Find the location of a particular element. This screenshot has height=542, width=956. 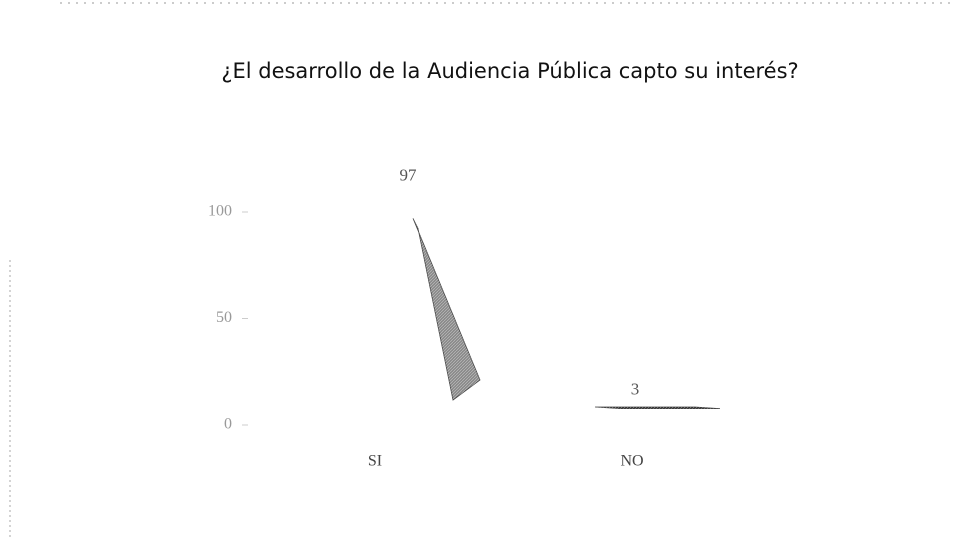

y-tick-label: 50 is located at coordinates (224, 317).